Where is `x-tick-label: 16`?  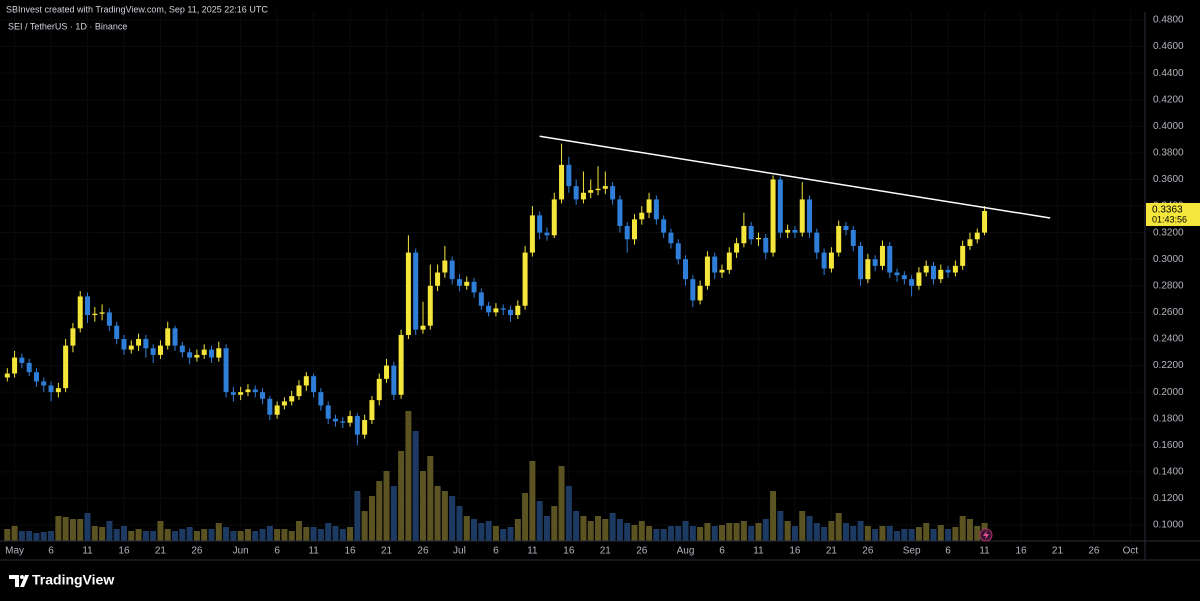
x-tick-label: 16 is located at coordinates (351, 551).